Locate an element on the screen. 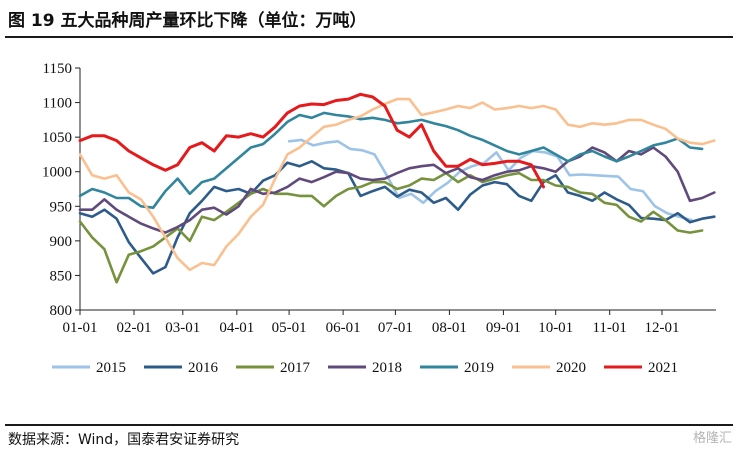 This screenshot has height=455, width=740. bottom-rule is located at coordinates (369, 425).